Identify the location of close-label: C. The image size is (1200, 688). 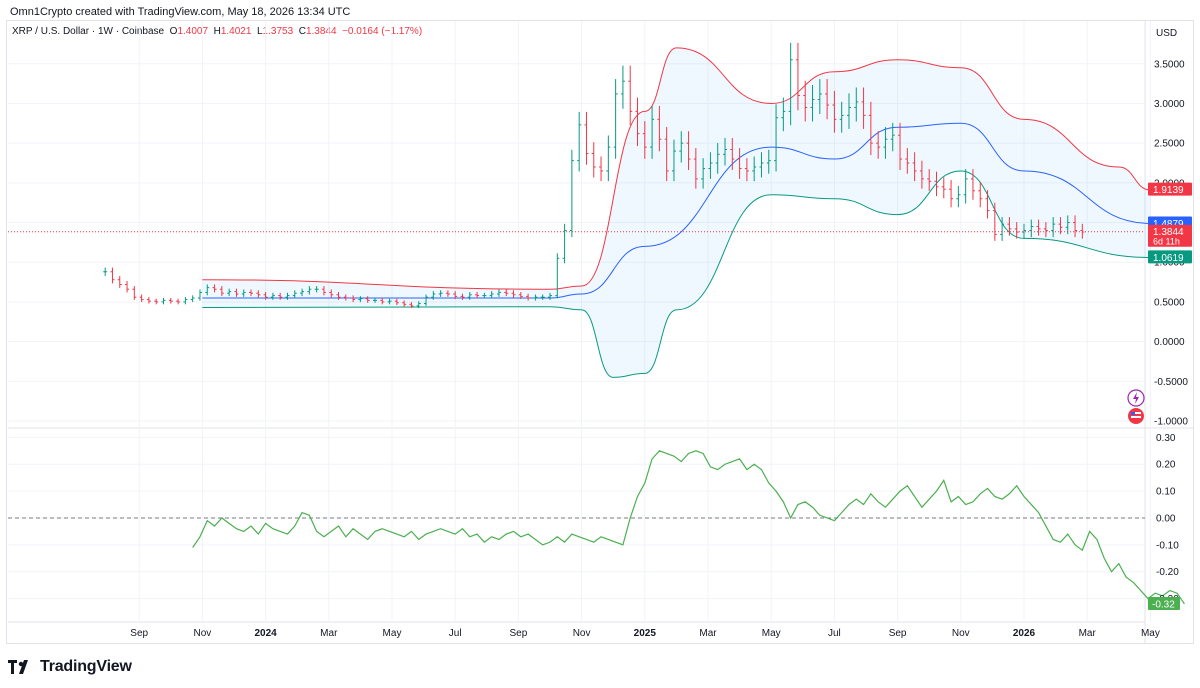
(302, 31).